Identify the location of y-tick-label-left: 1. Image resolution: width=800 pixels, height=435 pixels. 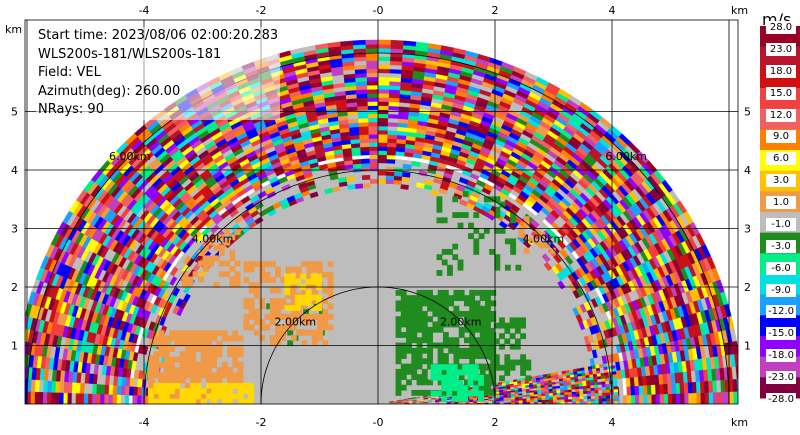
(14, 346).